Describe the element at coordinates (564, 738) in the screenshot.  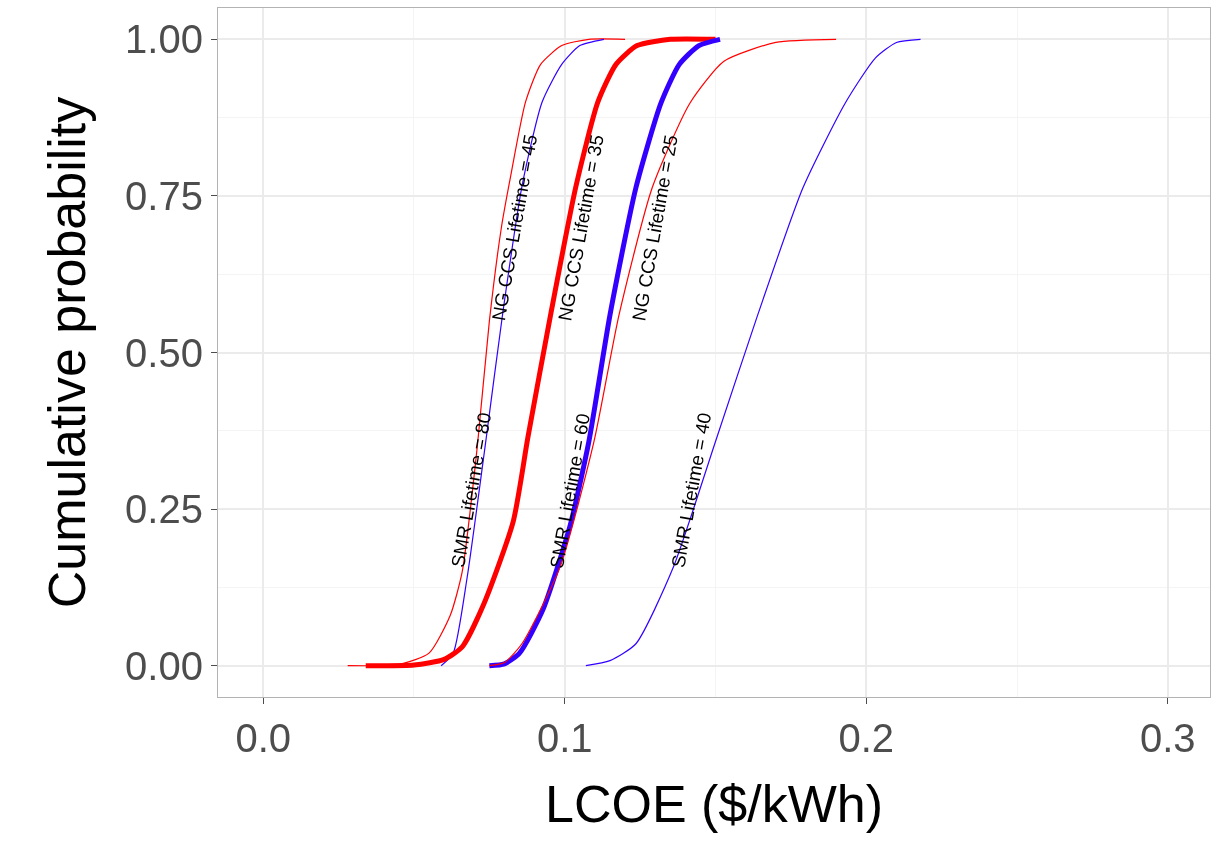
I see `x-tick-label: 0.1` at that location.